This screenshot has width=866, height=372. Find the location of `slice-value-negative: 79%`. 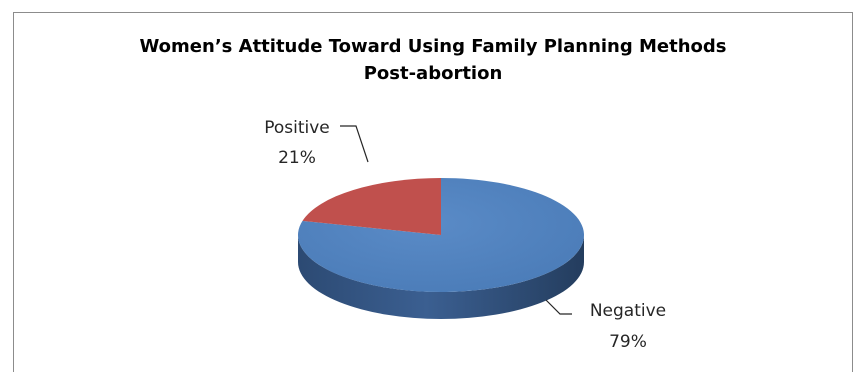

slice-value-negative: 79% is located at coordinates (628, 342).